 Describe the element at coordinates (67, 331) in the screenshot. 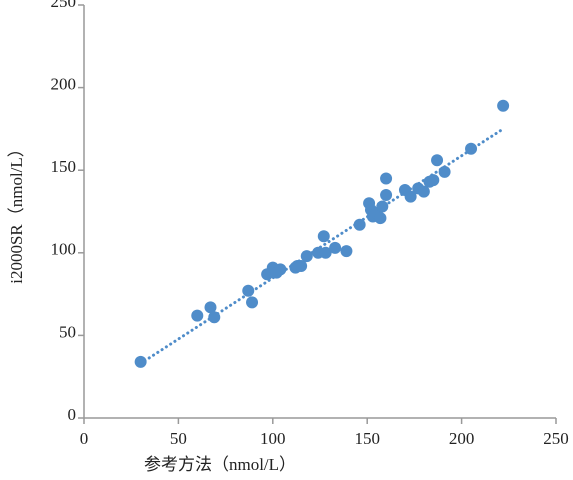

I see `y-tick-label: 50` at that location.